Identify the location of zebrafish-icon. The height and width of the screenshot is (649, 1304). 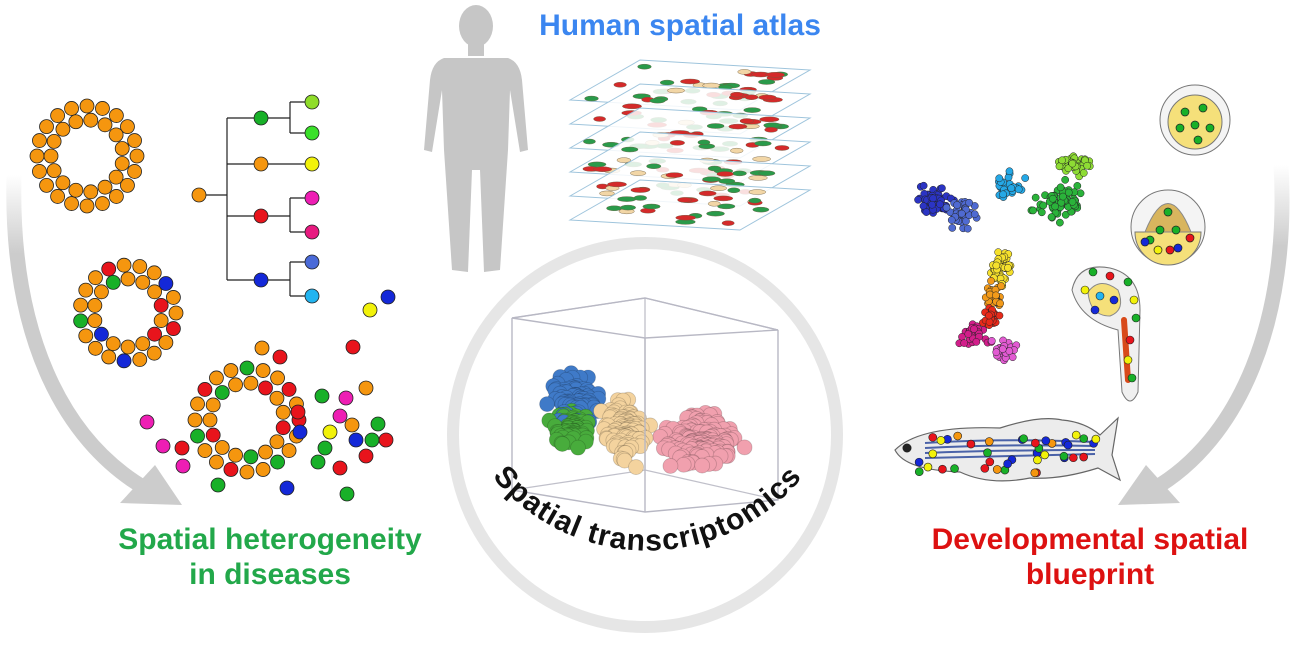
(1008, 449).